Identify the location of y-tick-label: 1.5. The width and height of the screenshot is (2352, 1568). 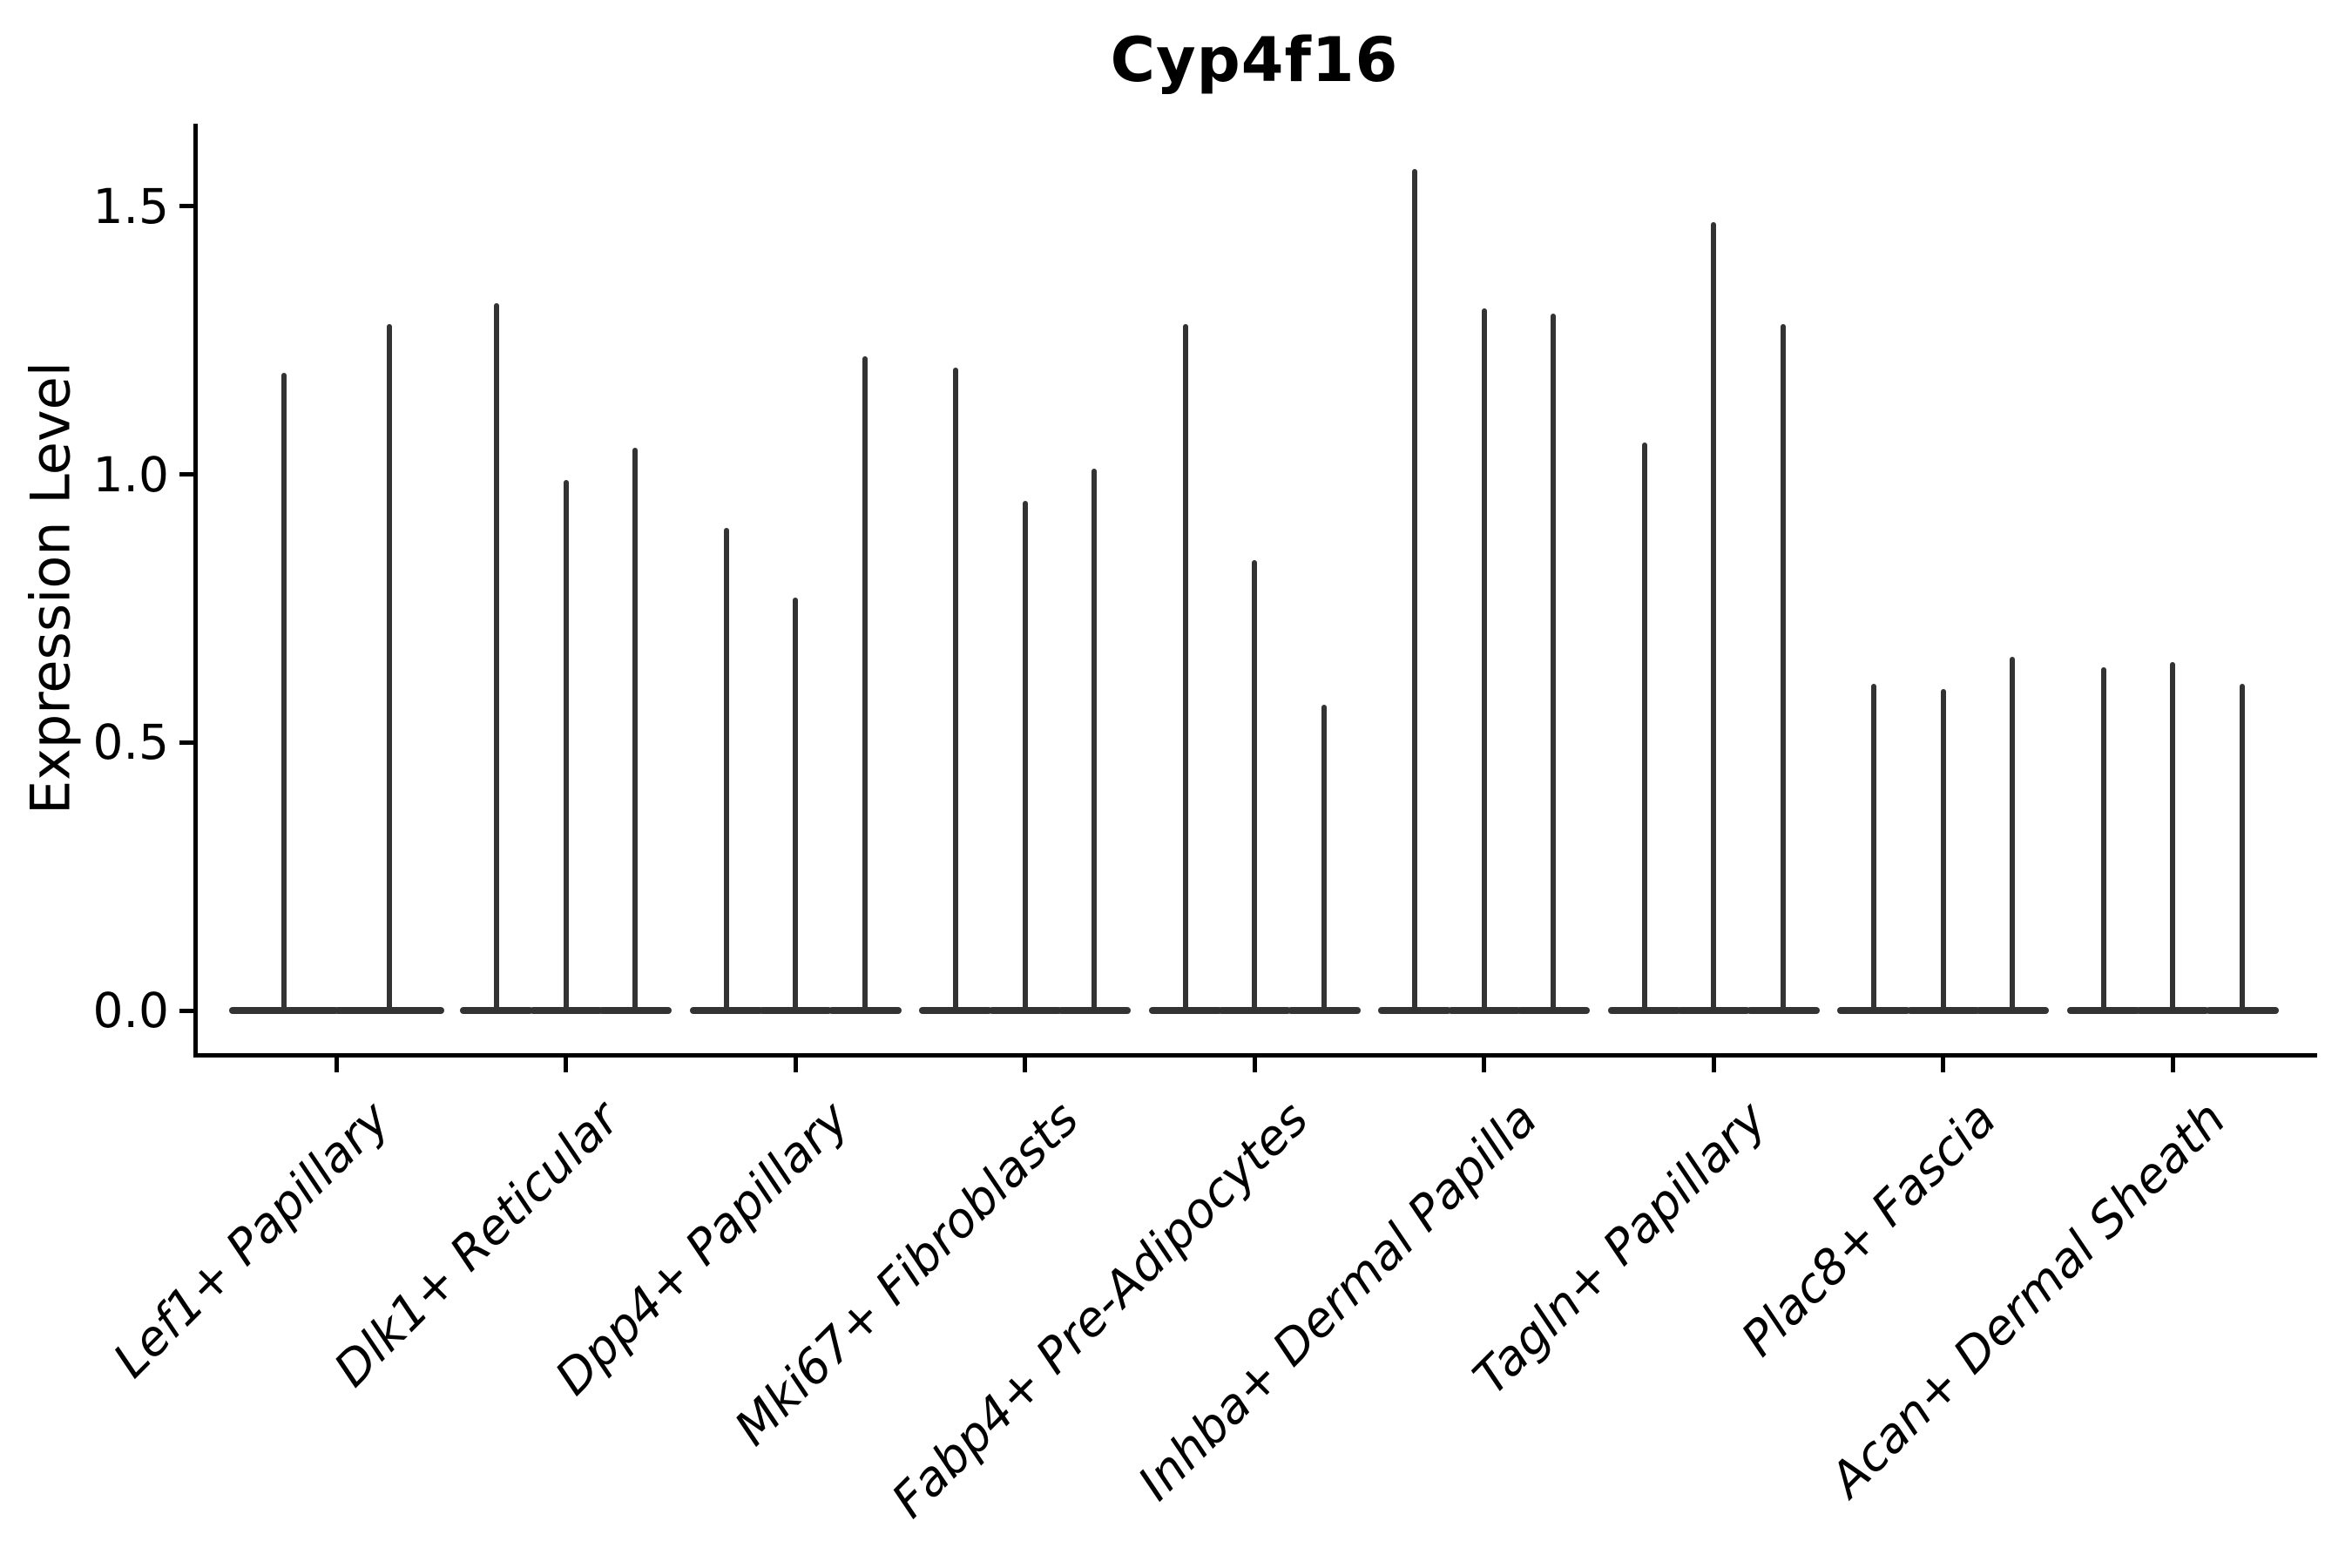
(130, 206).